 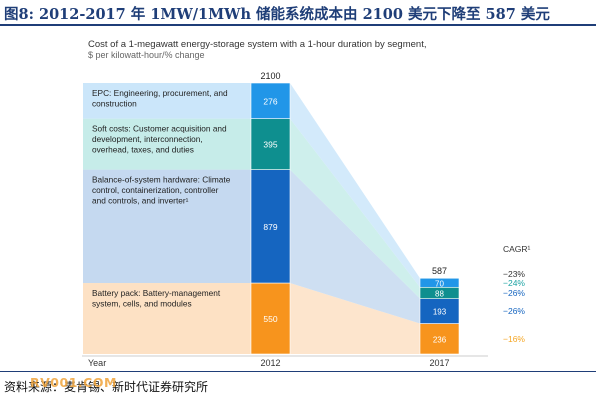 I want to click on figure-source: 资料来源：麦肯锡、新时代证券研究所, so click(x=106, y=387).